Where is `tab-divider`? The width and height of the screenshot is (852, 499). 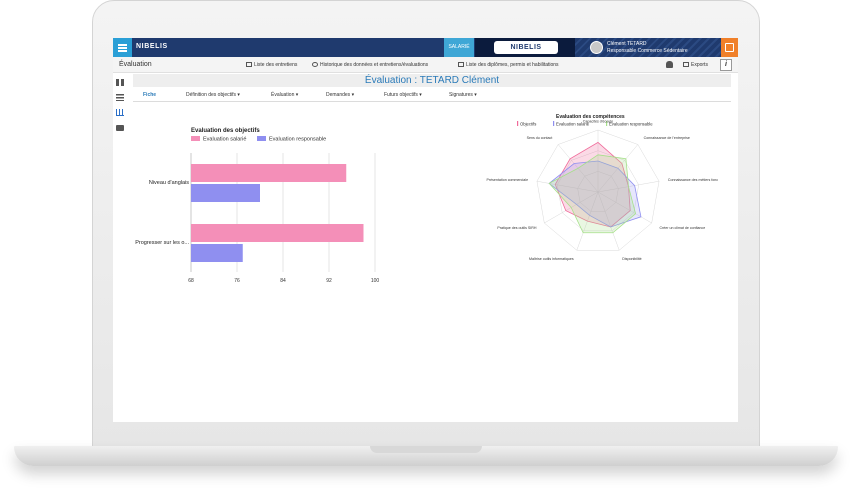
tab-divider is located at coordinates (432, 101).